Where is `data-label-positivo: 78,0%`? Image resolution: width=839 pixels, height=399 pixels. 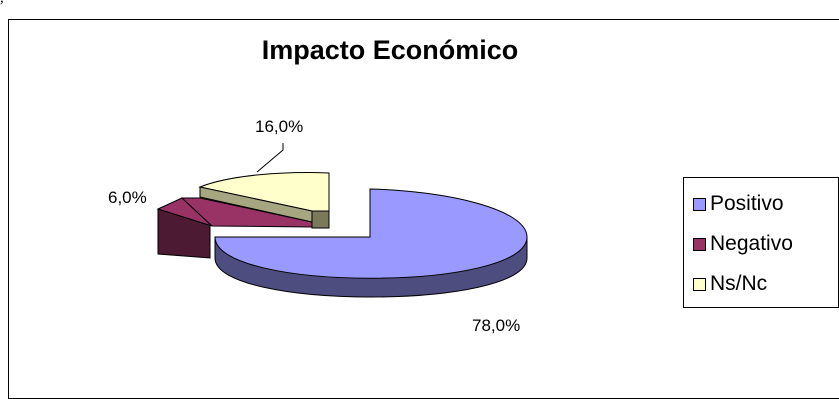 data-label-positivo: 78,0% is located at coordinates (496, 325).